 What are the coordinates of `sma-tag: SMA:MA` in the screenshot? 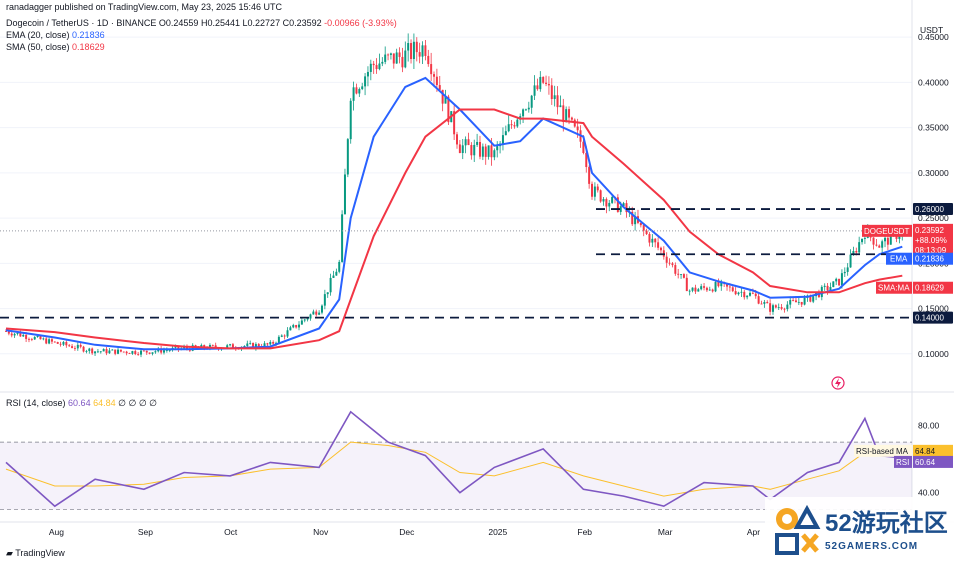 It's located at (894, 288).